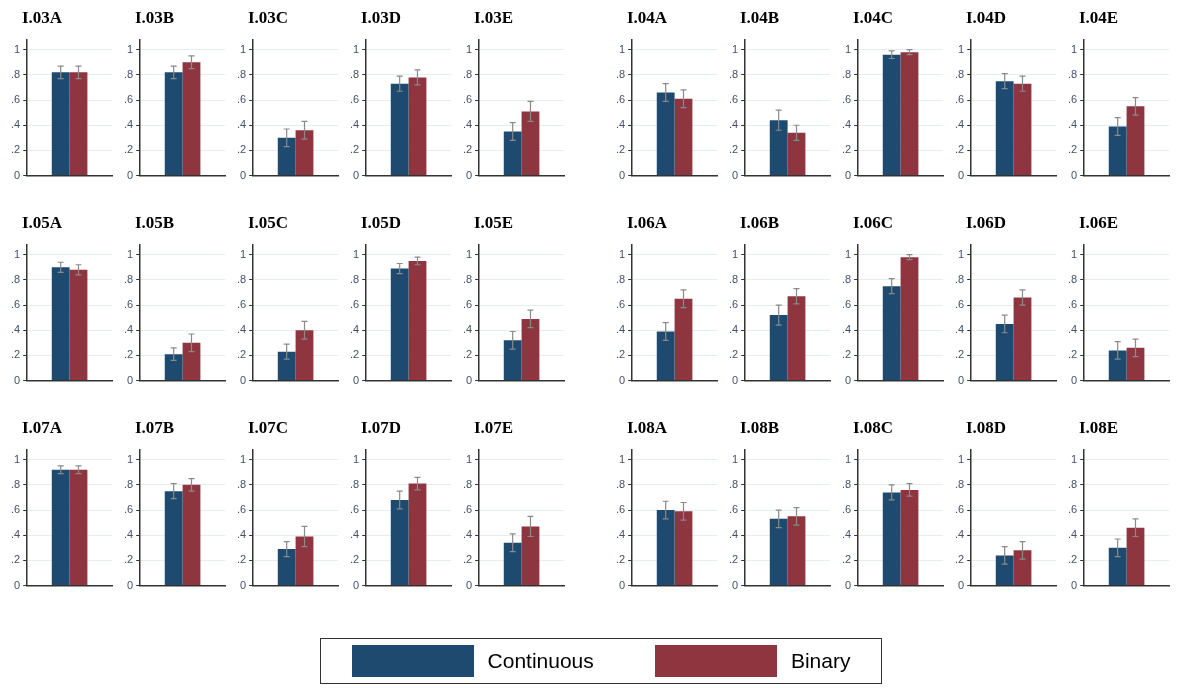  What do you see at coordinates (494, 18) in the screenshot?
I see `chart-title: I.03E` at bounding box center [494, 18].